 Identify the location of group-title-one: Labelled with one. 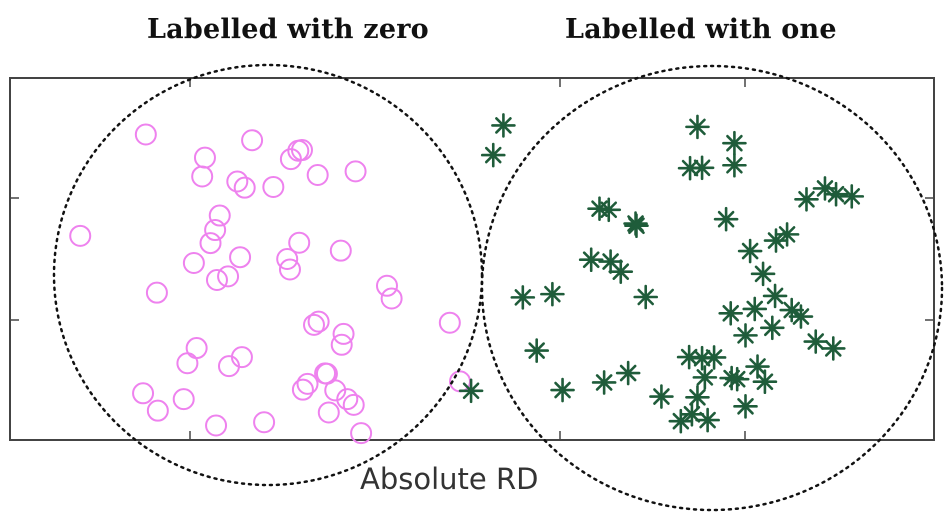
(701, 29).